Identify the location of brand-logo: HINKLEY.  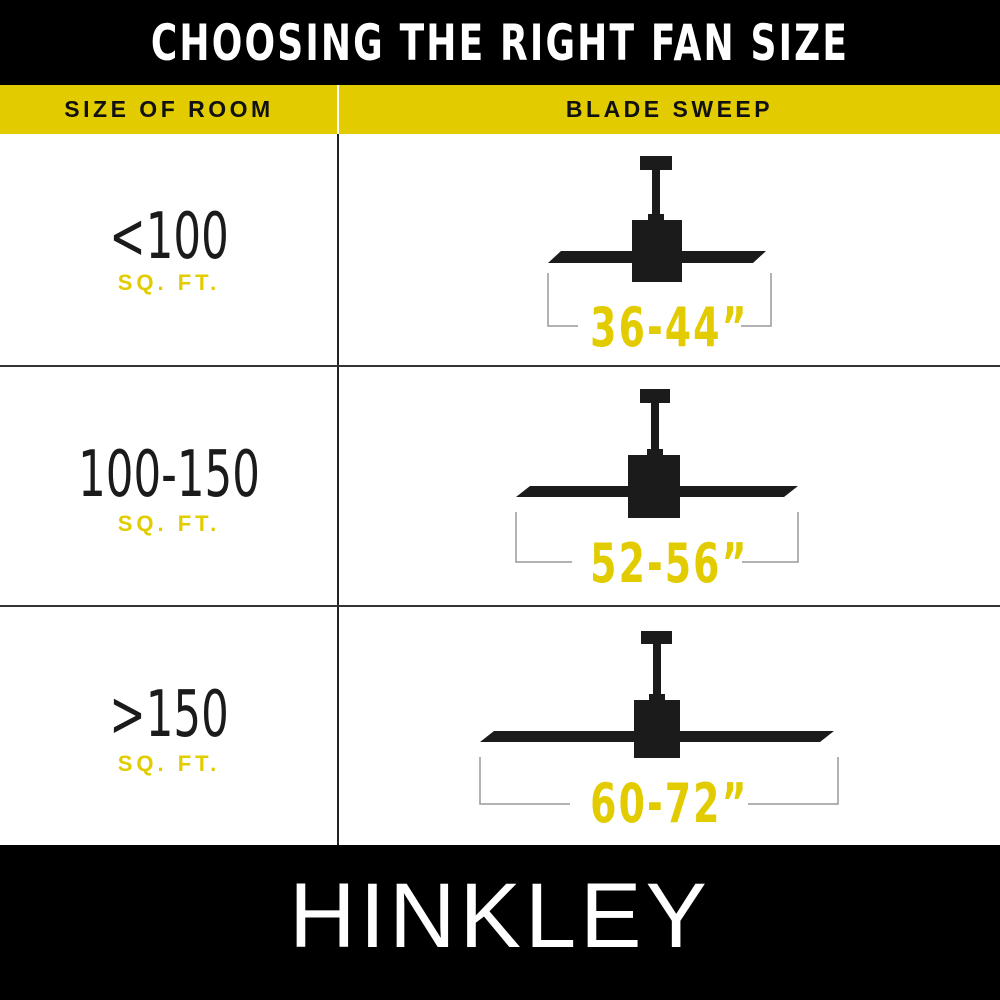
(500, 916).